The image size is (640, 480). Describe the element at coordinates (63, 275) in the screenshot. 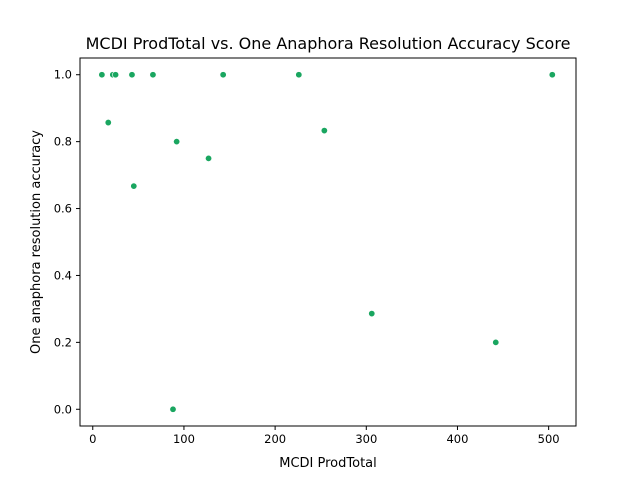

I see `y-tick-label: 0.4` at that location.